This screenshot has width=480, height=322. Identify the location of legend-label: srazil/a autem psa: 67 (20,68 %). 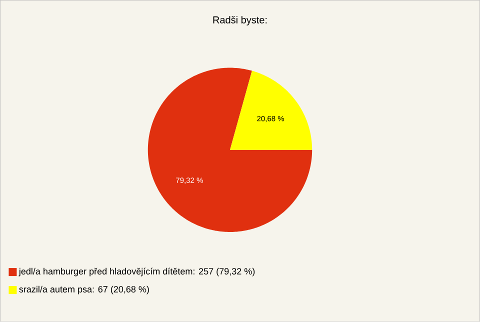
(84, 290).